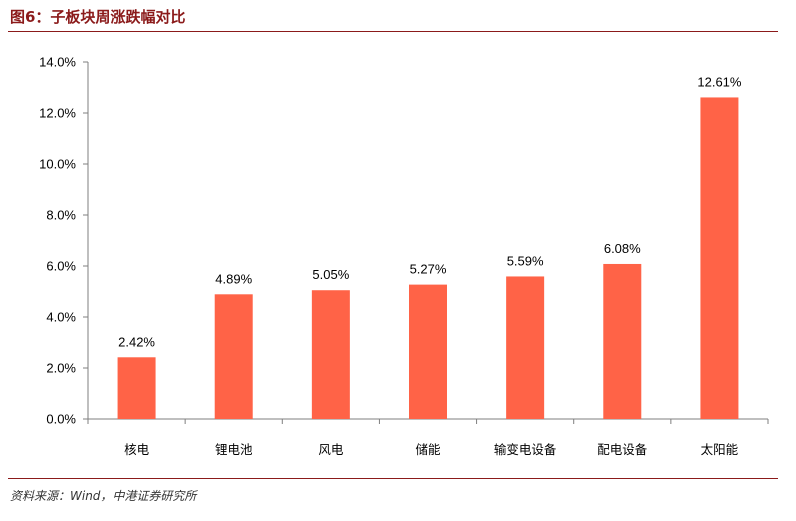  Describe the element at coordinates (57, 62) in the screenshot. I see `y-tick-label: 14.0%` at that location.